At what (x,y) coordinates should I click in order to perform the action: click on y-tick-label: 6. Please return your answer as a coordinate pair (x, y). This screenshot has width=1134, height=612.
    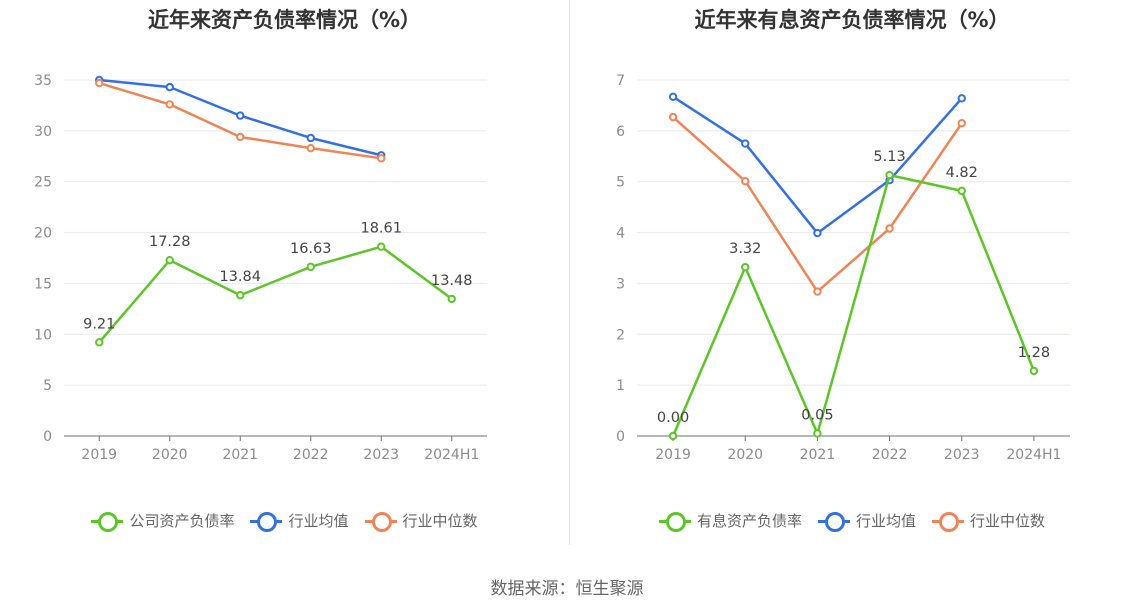
    Looking at the image, I should click on (620, 132).